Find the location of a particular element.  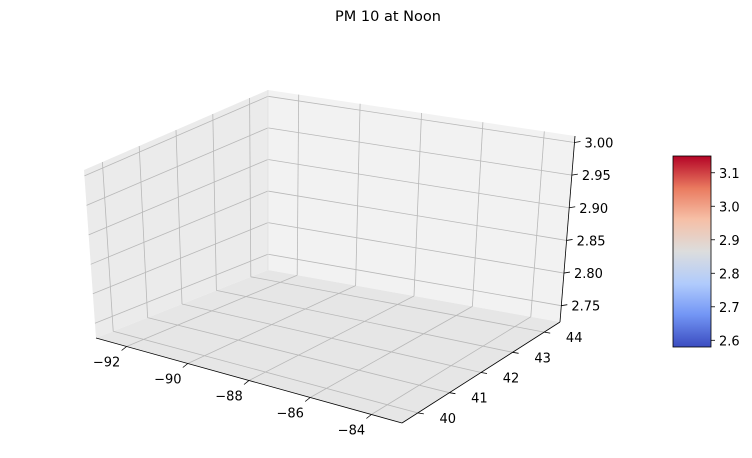

chart-title: PM 10 at Noon is located at coordinates (388, 17).